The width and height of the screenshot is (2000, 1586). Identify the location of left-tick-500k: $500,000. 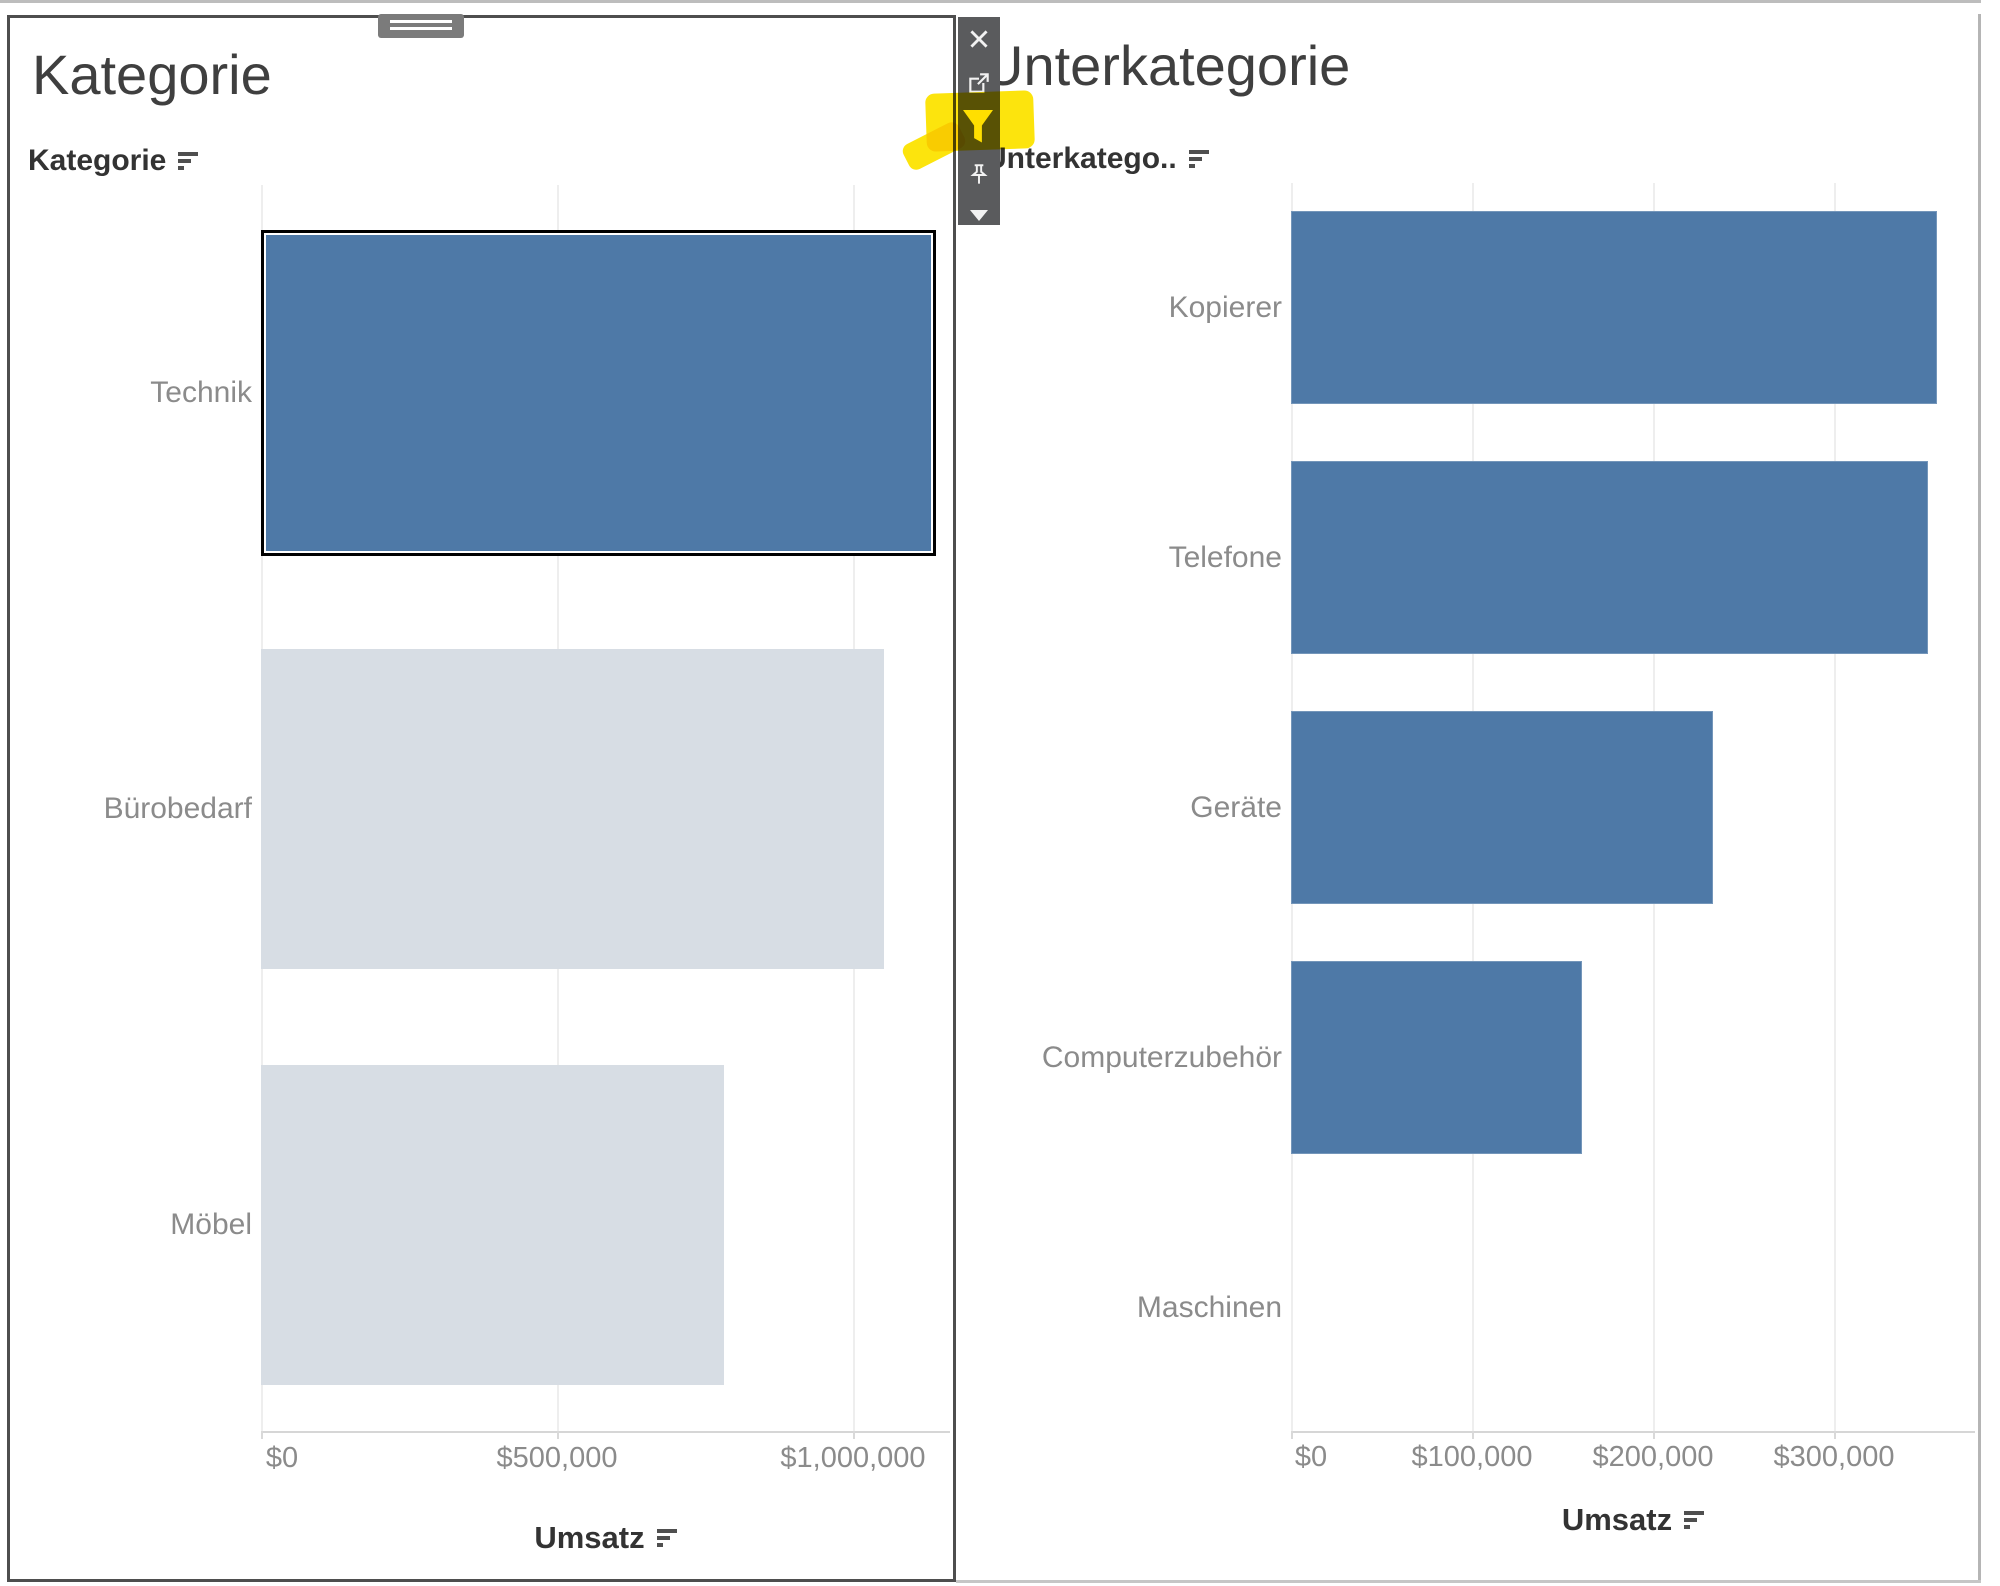
(557, 1458).